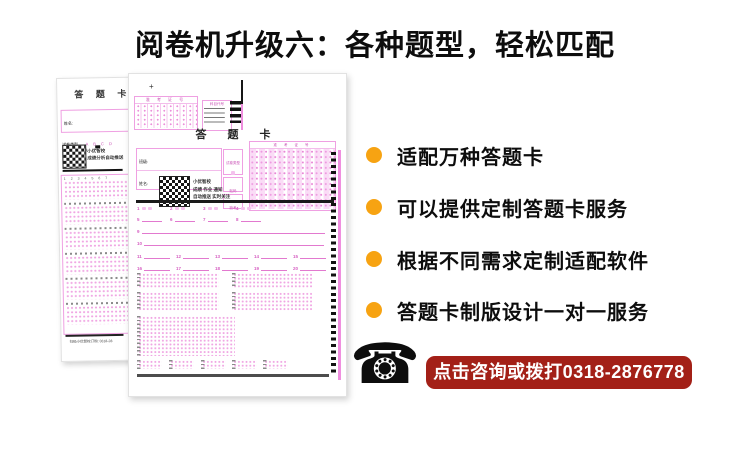 This screenshot has height=451, width=750. What do you see at coordinates (523, 312) in the screenshot?
I see `feature-label: 答题卡制版设计一对一服务` at bounding box center [523, 312].